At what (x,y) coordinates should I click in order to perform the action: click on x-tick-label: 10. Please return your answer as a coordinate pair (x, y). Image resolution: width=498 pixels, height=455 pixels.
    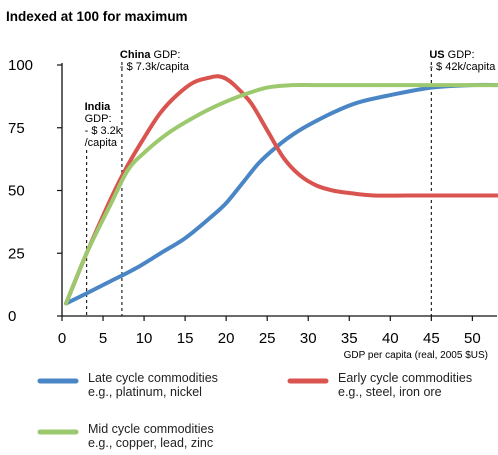
    Looking at the image, I should click on (144, 338).